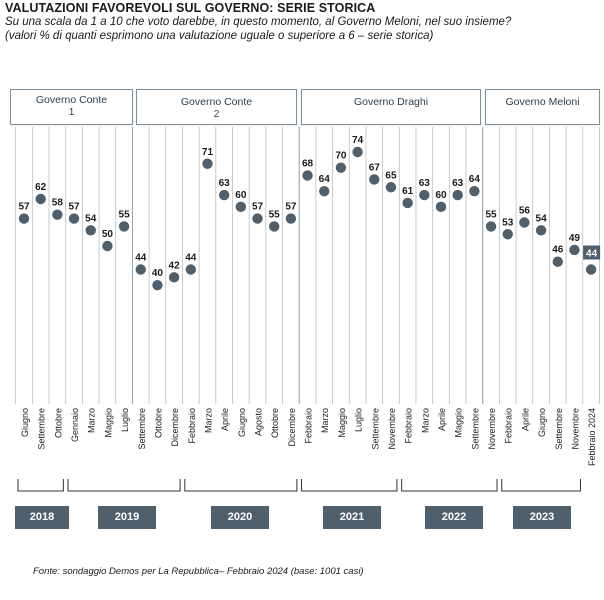 The height and width of the screenshot is (600, 604). I want to click on data-label: 53, so click(508, 222).